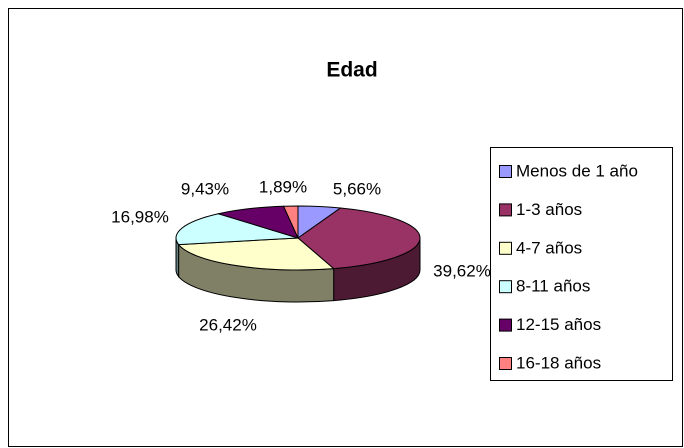 The height and width of the screenshot is (448, 684). I want to click on data-label: 1,89%, so click(283, 186).